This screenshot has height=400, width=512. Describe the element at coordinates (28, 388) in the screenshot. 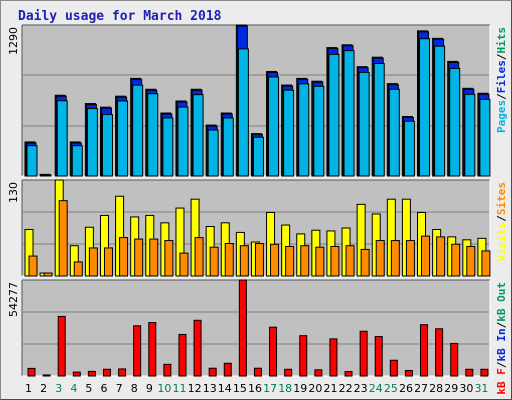

I see `x-tick-label: 1` at that location.